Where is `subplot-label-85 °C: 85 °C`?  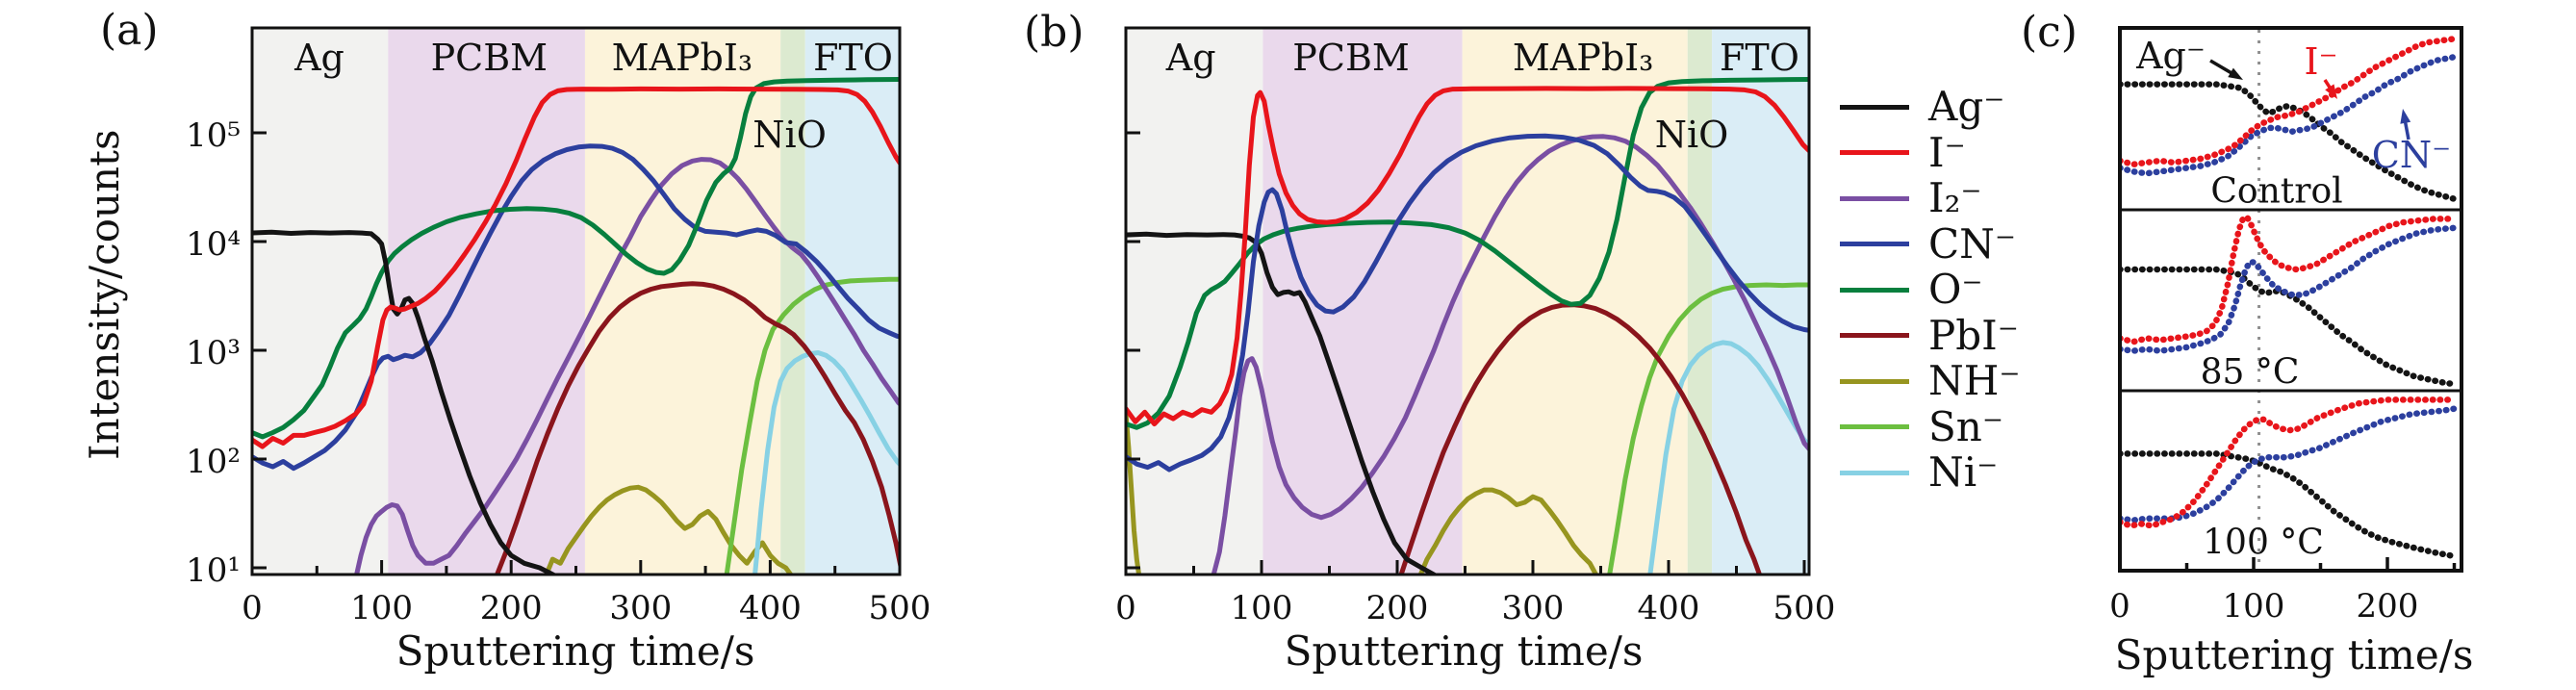 subplot-label-85 °C: 85 °C is located at coordinates (2250, 372).